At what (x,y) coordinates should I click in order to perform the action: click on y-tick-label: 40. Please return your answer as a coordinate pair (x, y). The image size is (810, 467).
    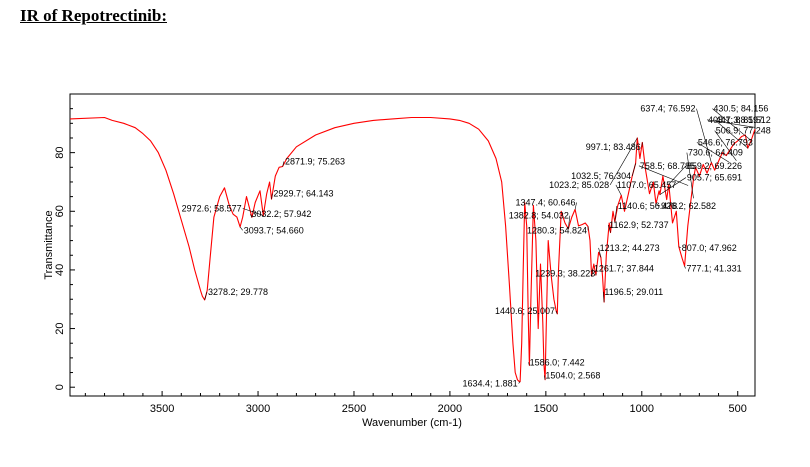
    Looking at the image, I should click on (60, 270).